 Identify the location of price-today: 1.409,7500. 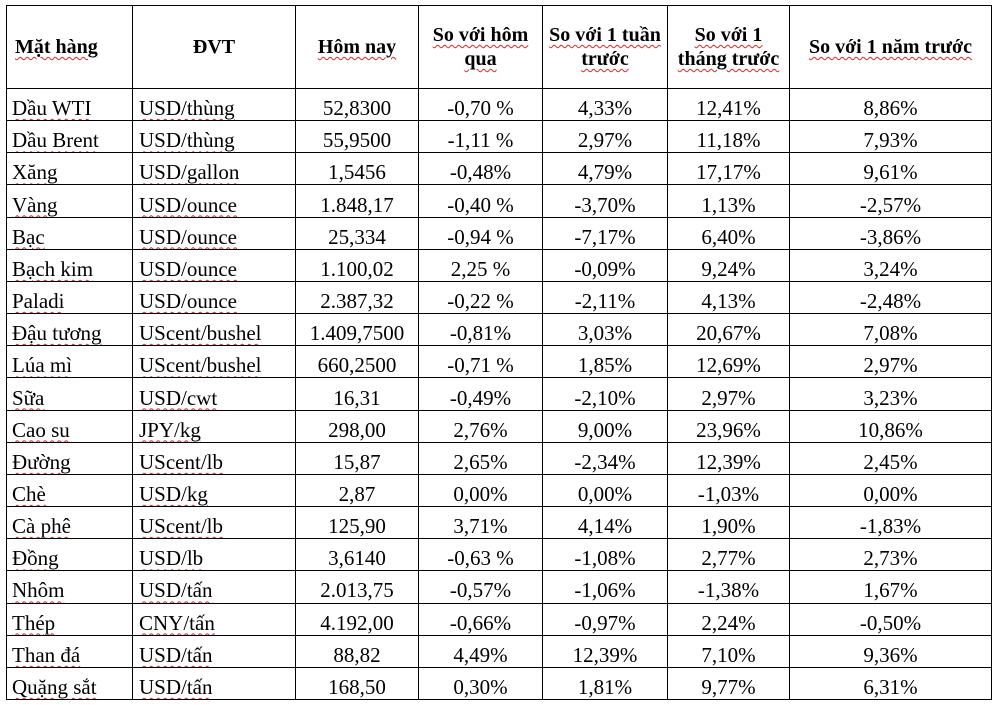
(357, 333).